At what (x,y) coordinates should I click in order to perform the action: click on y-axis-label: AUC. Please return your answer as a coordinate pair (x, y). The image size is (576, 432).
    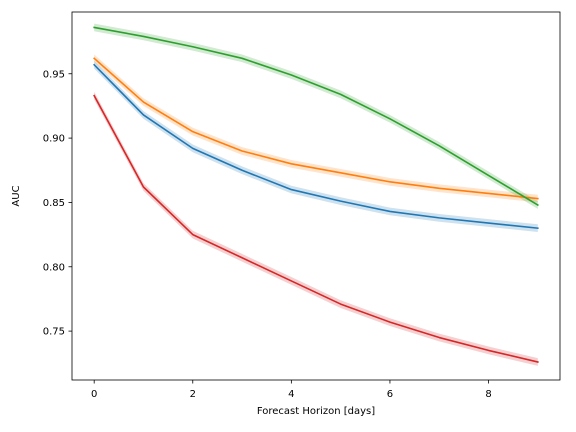
    Looking at the image, I should click on (16, 195).